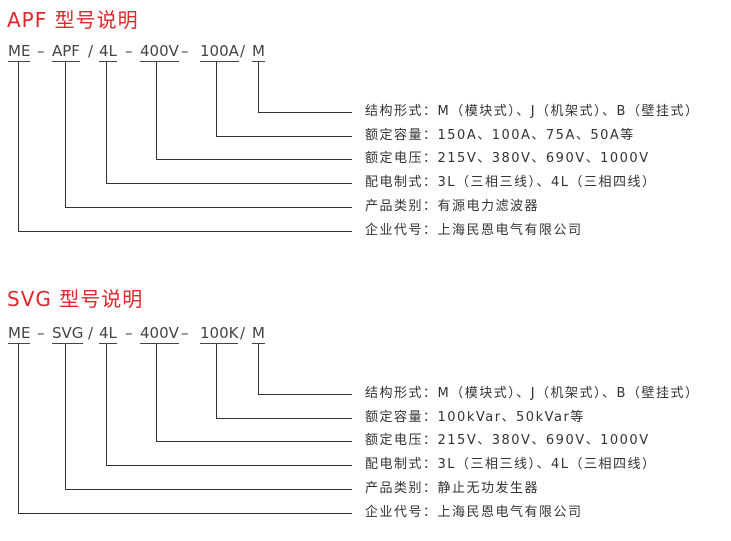 The image size is (731, 541). I want to click on spec-label: 额定容量：100kVar、50kVar等, so click(475, 417).